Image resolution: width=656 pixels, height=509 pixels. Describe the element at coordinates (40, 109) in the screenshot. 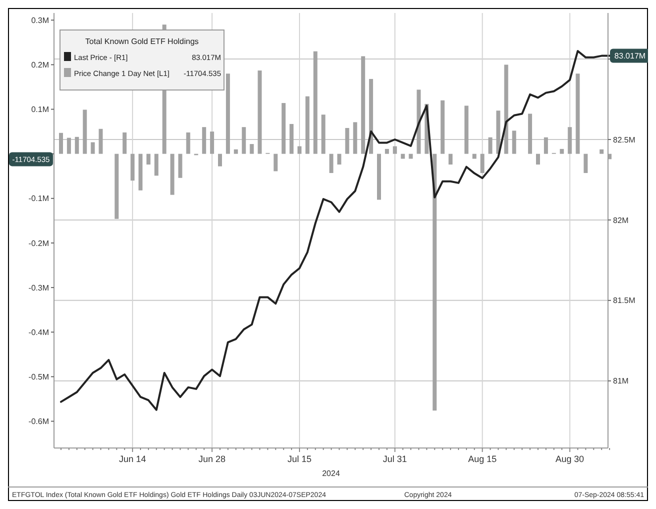

I see `y-tick-label: 0.1M` at that location.